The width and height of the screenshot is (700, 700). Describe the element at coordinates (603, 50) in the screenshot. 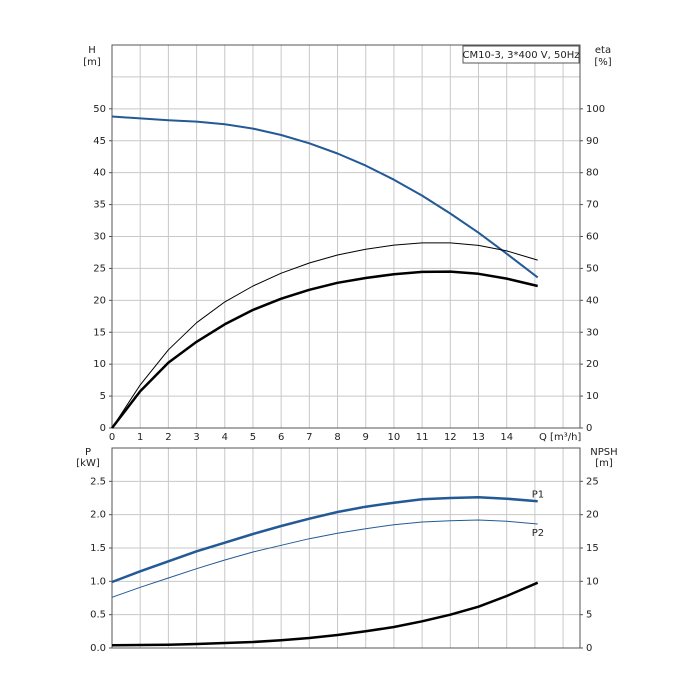

I see `y2-axis-label: eta` at that location.